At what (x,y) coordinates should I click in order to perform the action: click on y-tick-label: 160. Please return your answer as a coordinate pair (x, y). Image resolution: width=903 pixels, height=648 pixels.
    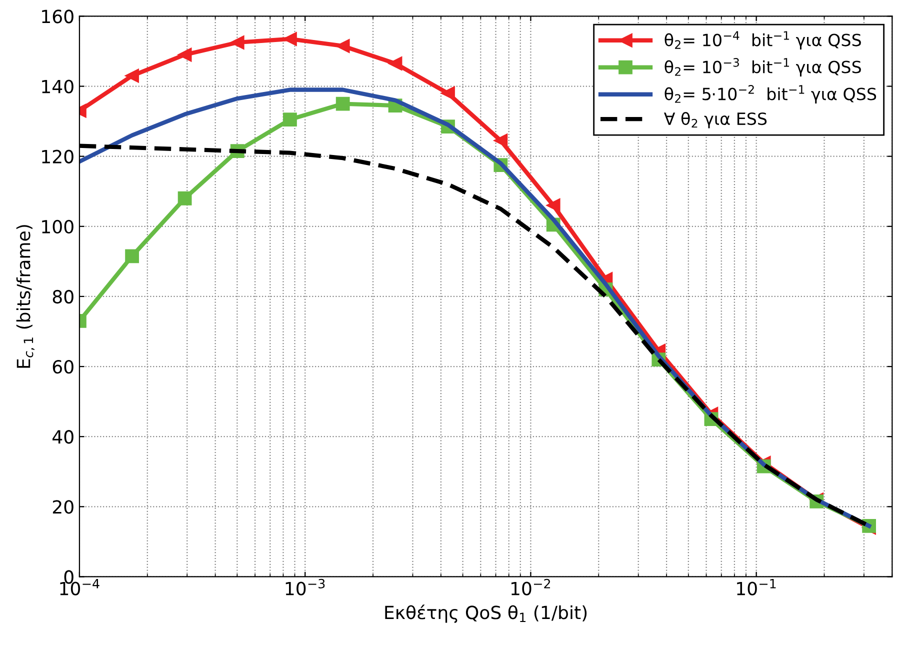
    Looking at the image, I should click on (58, 17).